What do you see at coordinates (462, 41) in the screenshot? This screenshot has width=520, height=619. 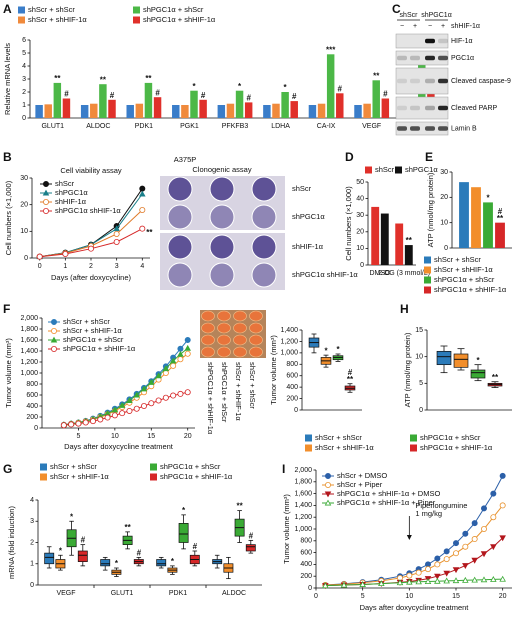 I see `blot-label: HIF-1α` at bounding box center [462, 41].